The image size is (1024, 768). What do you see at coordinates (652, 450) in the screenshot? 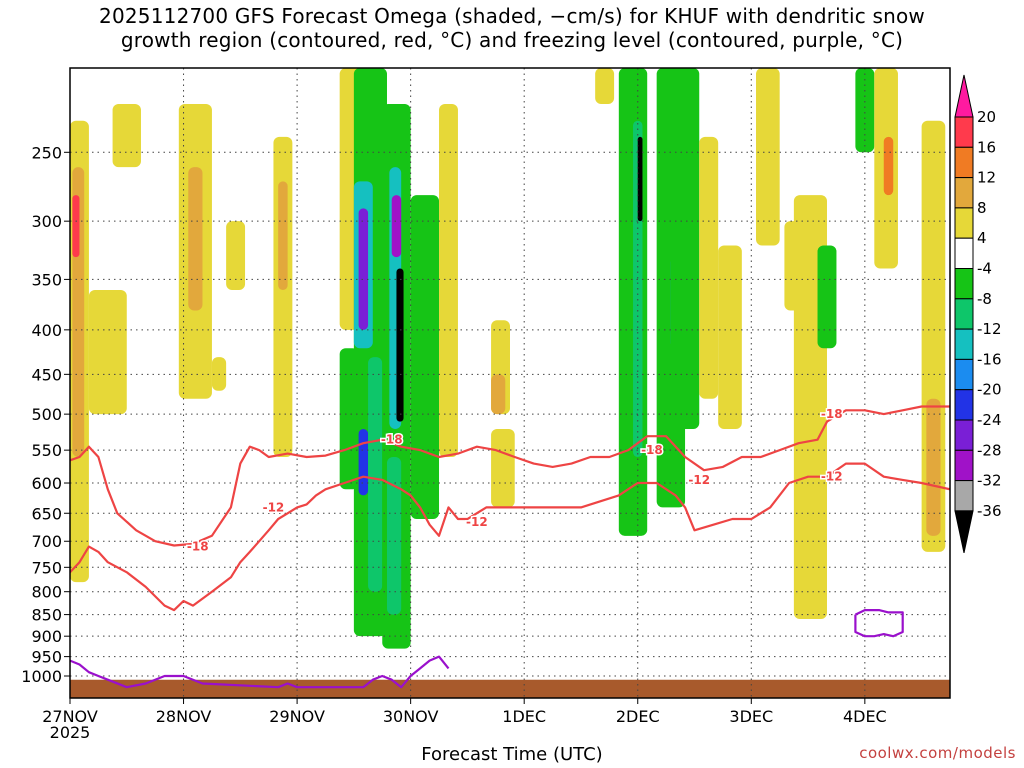
I see `contour-label-4: -18` at bounding box center [652, 450].